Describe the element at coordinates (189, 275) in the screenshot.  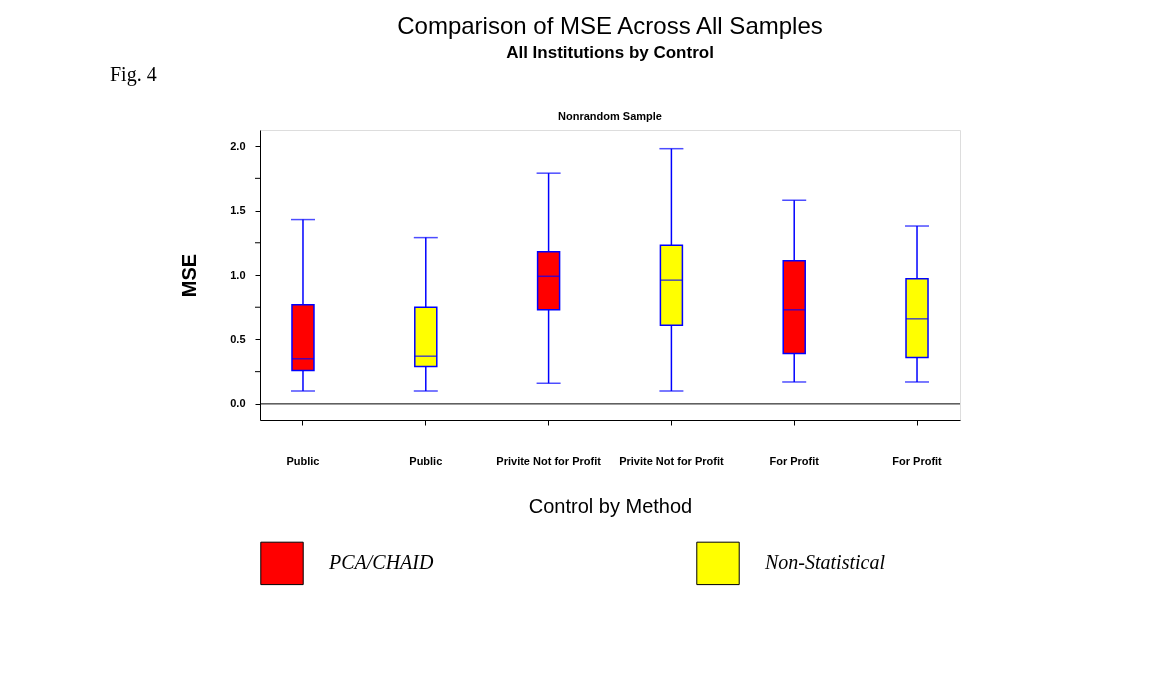
I see `y-axis-title: MSE` at that location.